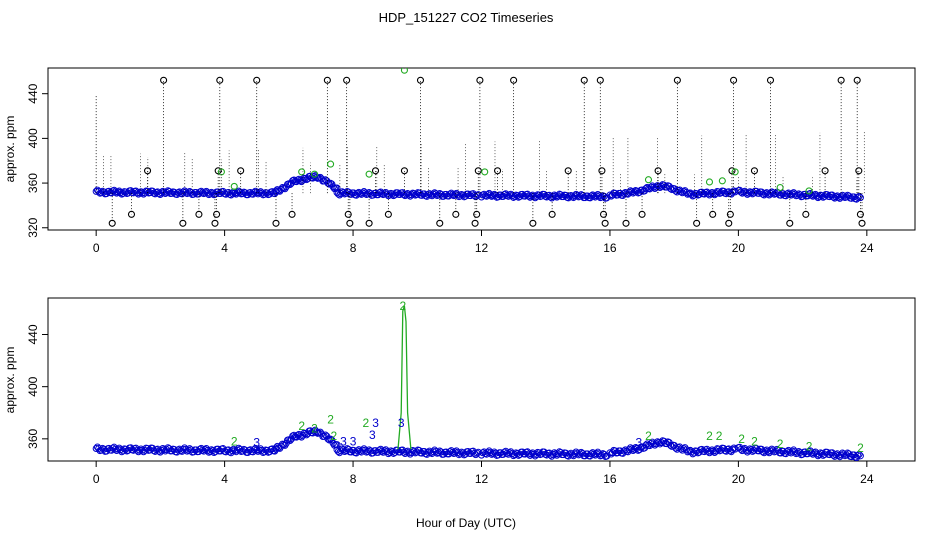  I want to click on x-tick-label: 8, so click(353, 479).